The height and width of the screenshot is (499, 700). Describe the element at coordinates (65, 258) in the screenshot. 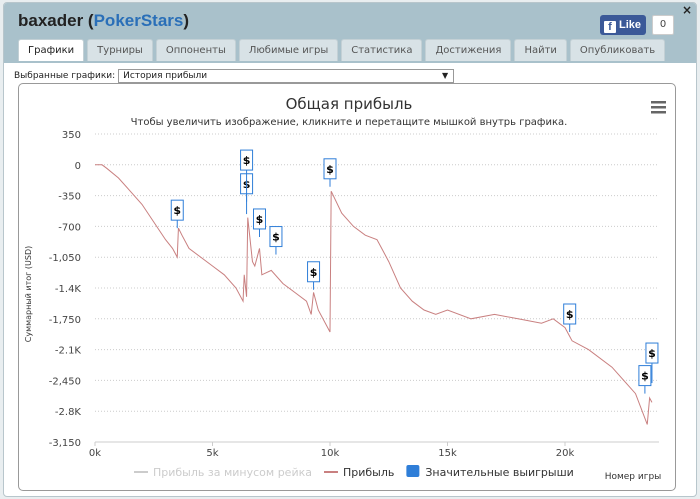

I see `y-tick-label: -1,050` at that location.